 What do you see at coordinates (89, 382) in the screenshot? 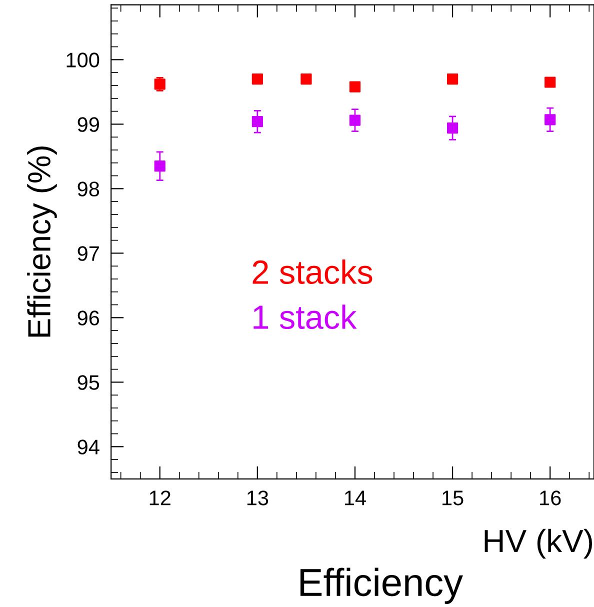
I see `y-tick-label: 95` at bounding box center [89, 382].